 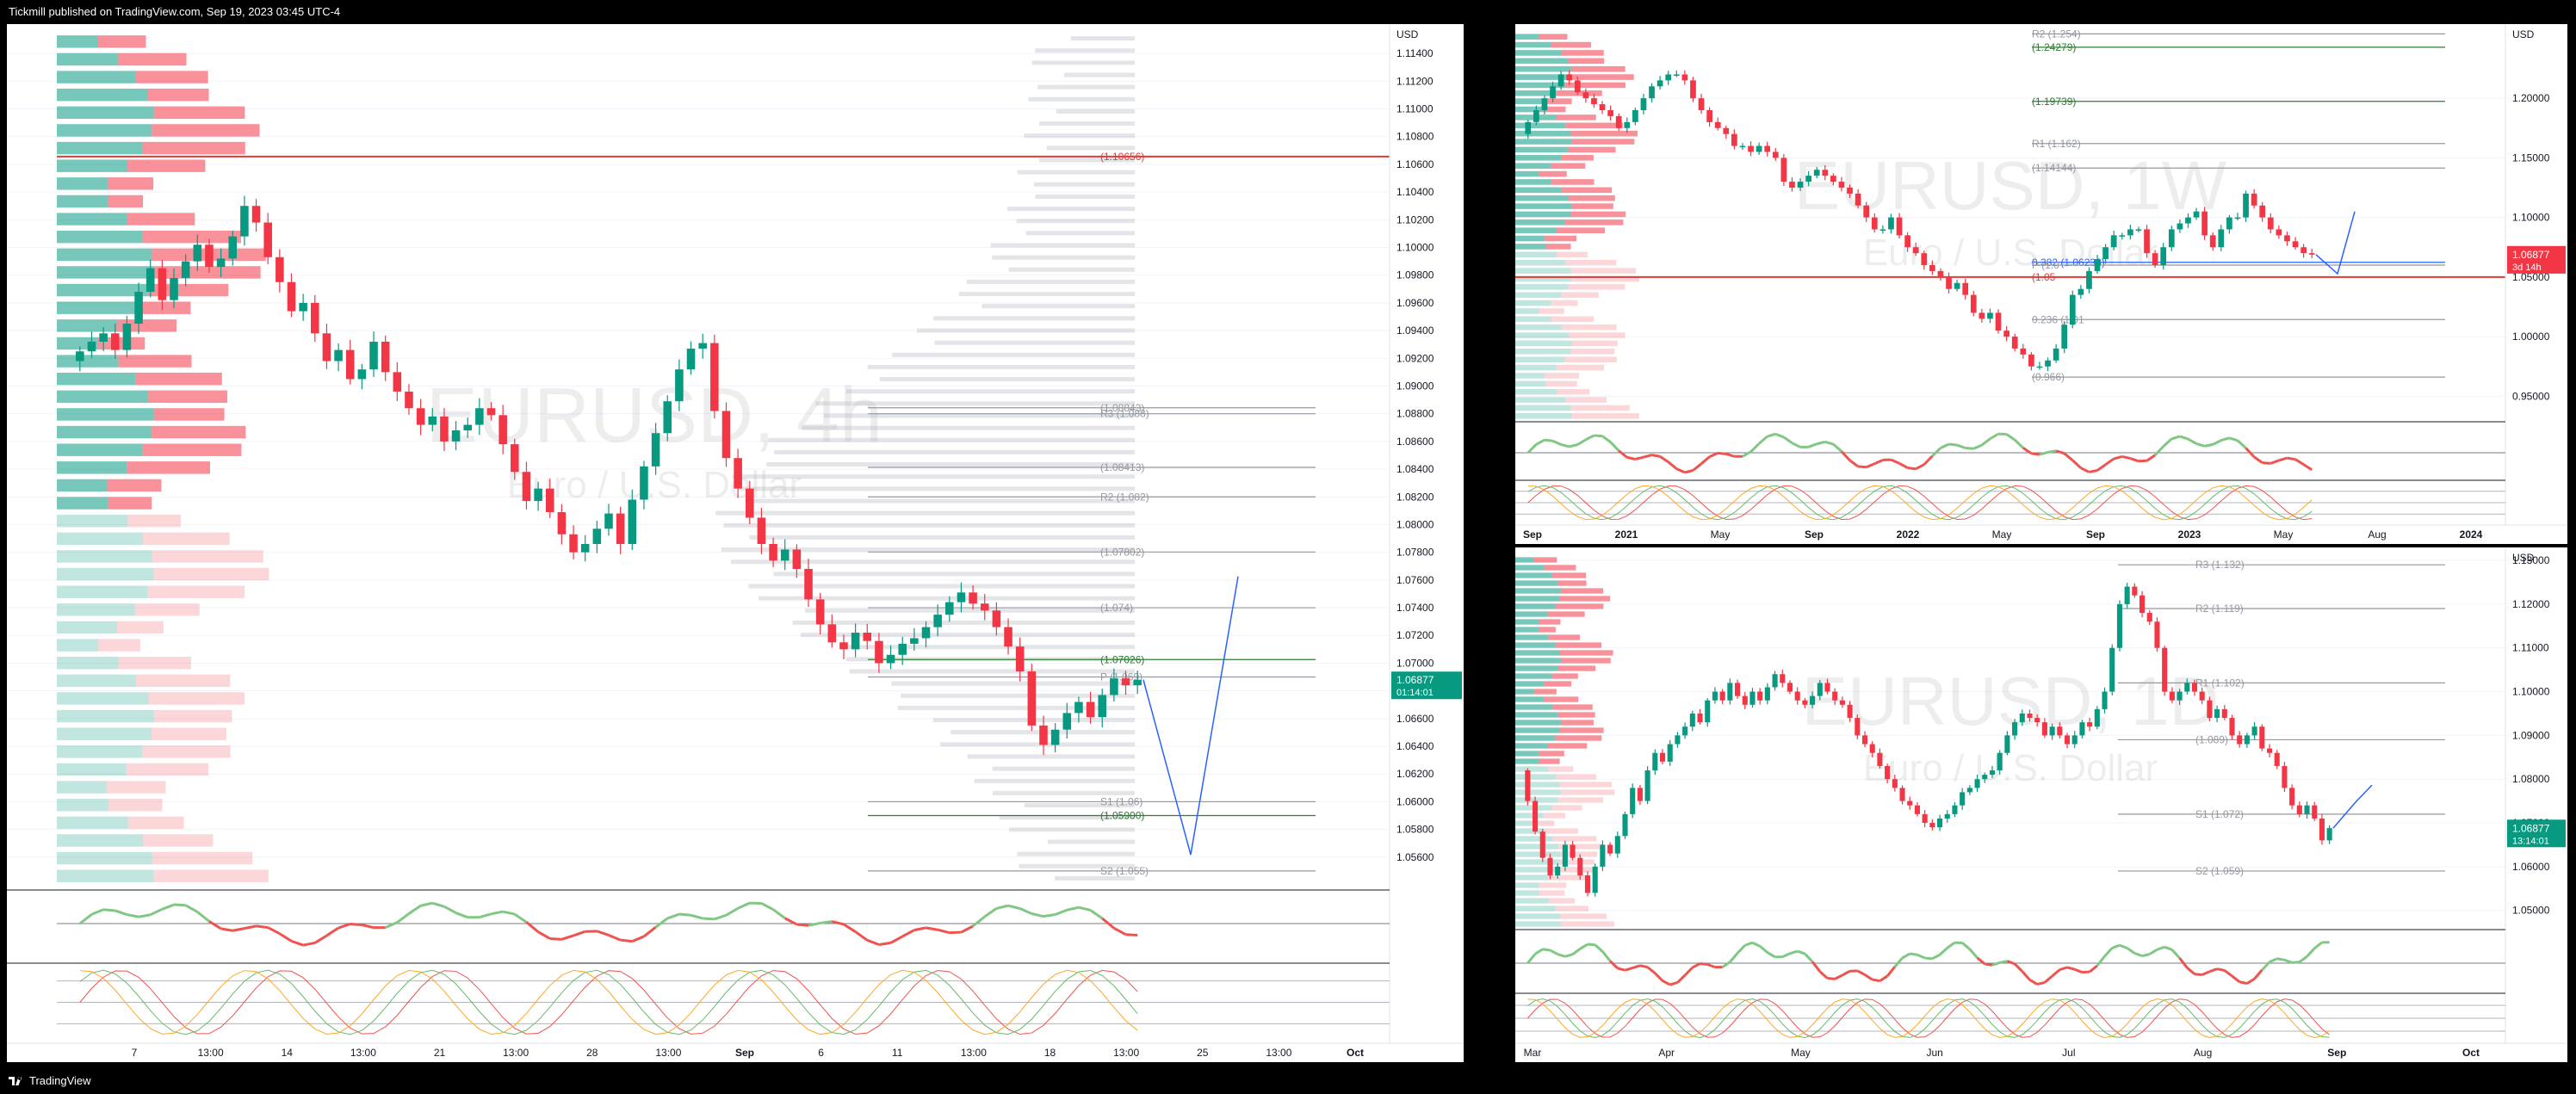 I want to click on price-tick: 1.05600, so click(x=1415, y=857).